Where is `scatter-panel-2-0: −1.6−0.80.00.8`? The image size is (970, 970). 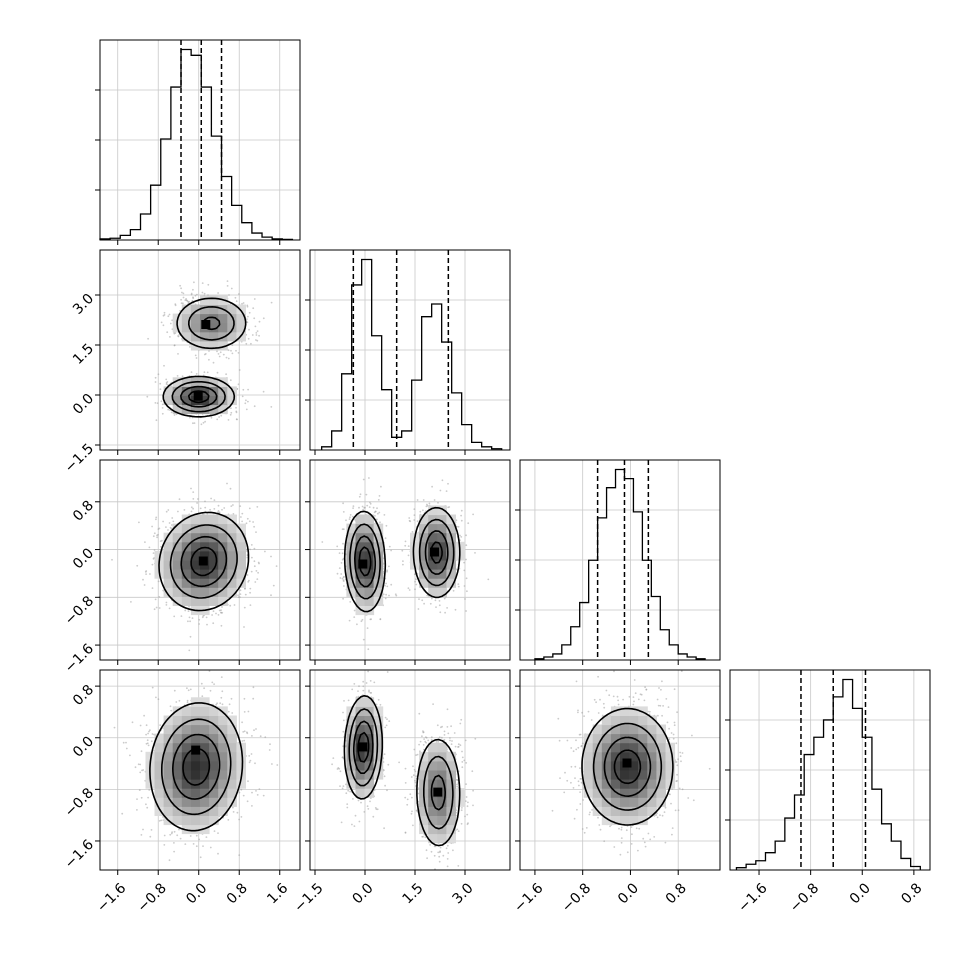
scatter-panel-2-0: −1.6−0.80.00.8 is located at coordinates (181, 567).